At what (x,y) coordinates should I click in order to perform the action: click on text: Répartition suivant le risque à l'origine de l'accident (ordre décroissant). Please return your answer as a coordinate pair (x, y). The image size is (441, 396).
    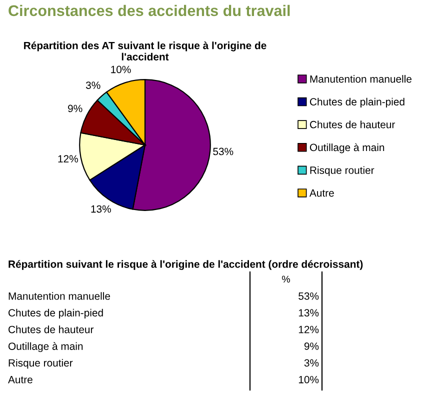
    Looking at the image, I should click on (185, 265).